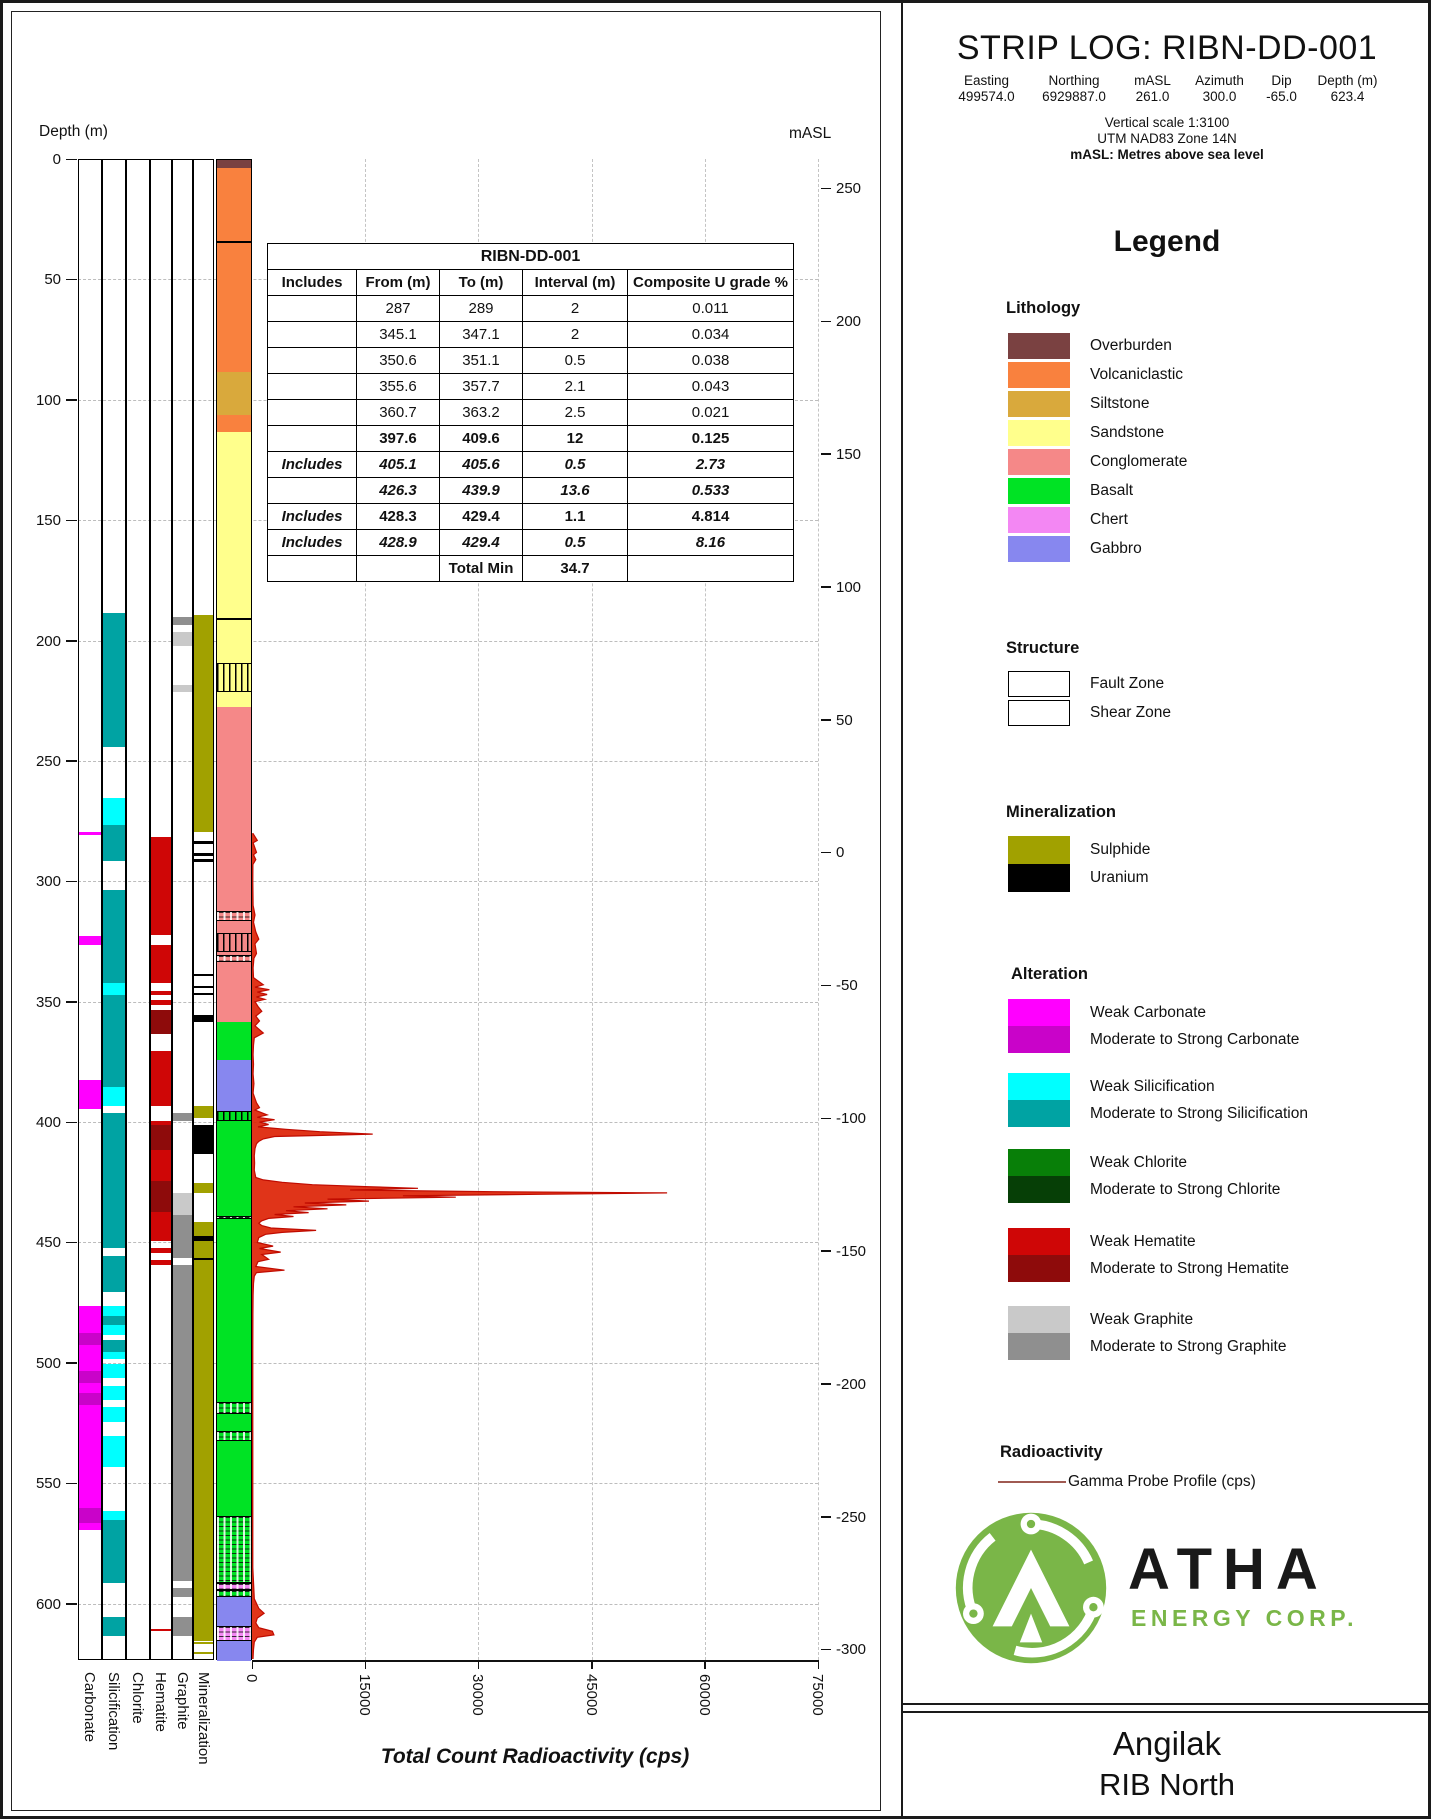 Image resolution: width=1431 pixels, height=1819 pixels. I want to click on legend-label-hematite_strong: Moderate to Strong Hematite, so click(1190, 1268).